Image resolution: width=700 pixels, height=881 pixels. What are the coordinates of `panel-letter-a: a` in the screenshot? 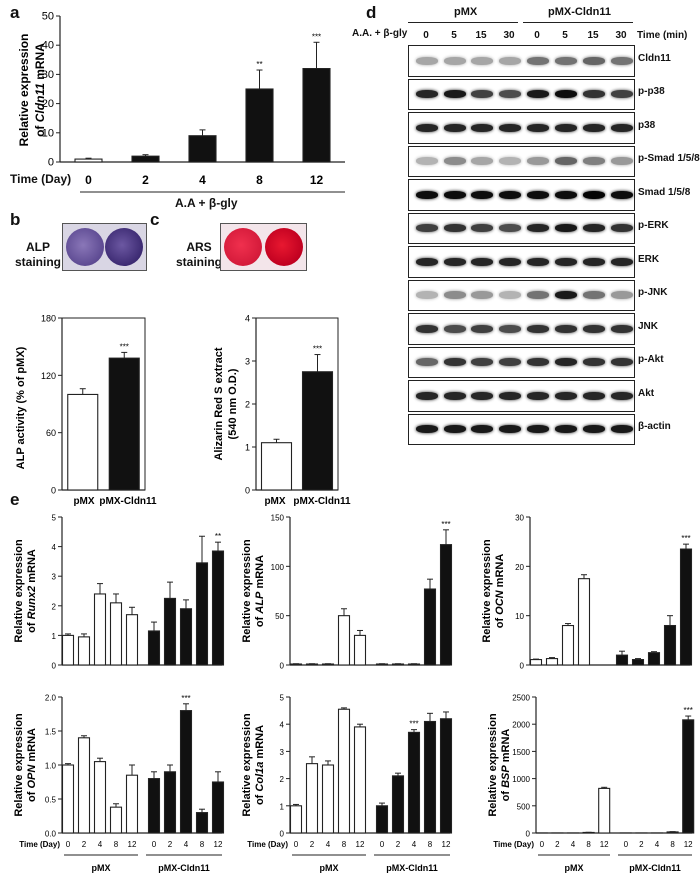 It's located at (15, 12).